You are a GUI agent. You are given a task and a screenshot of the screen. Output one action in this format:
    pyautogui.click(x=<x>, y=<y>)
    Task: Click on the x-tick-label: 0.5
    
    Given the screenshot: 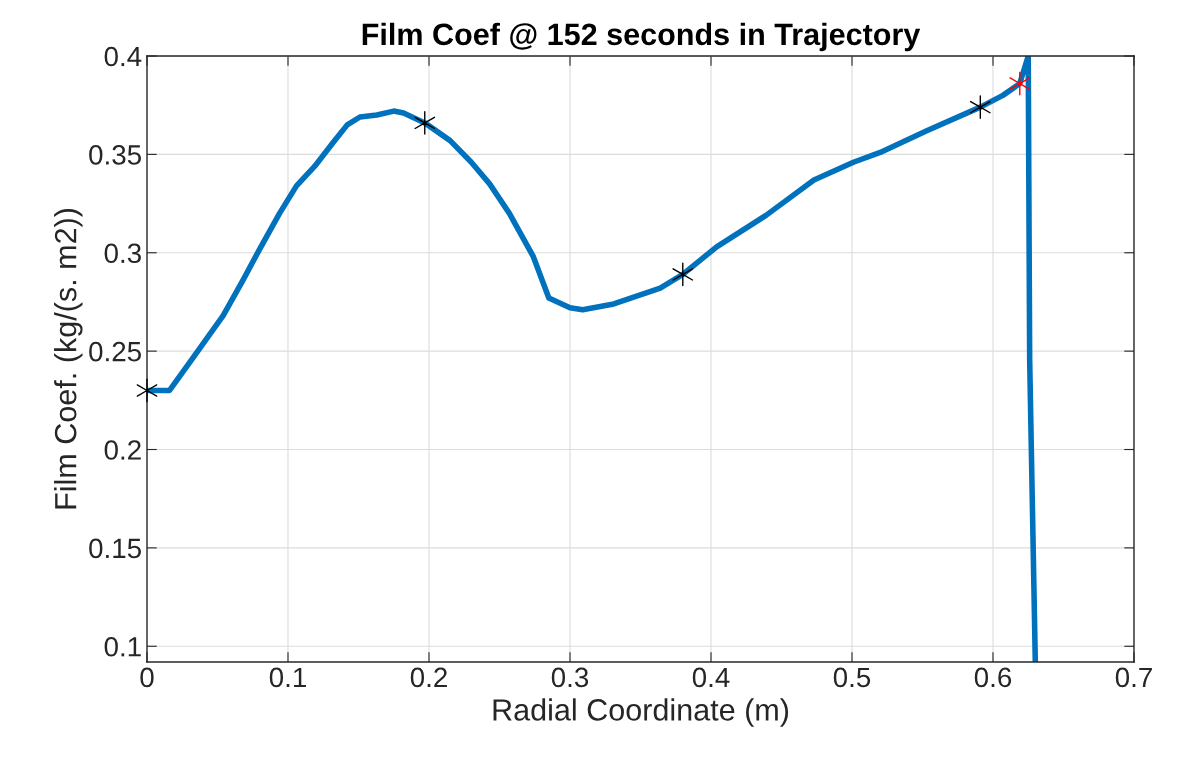 What is the action you would take?
    pyautogui.click(x=852, y=677)
    